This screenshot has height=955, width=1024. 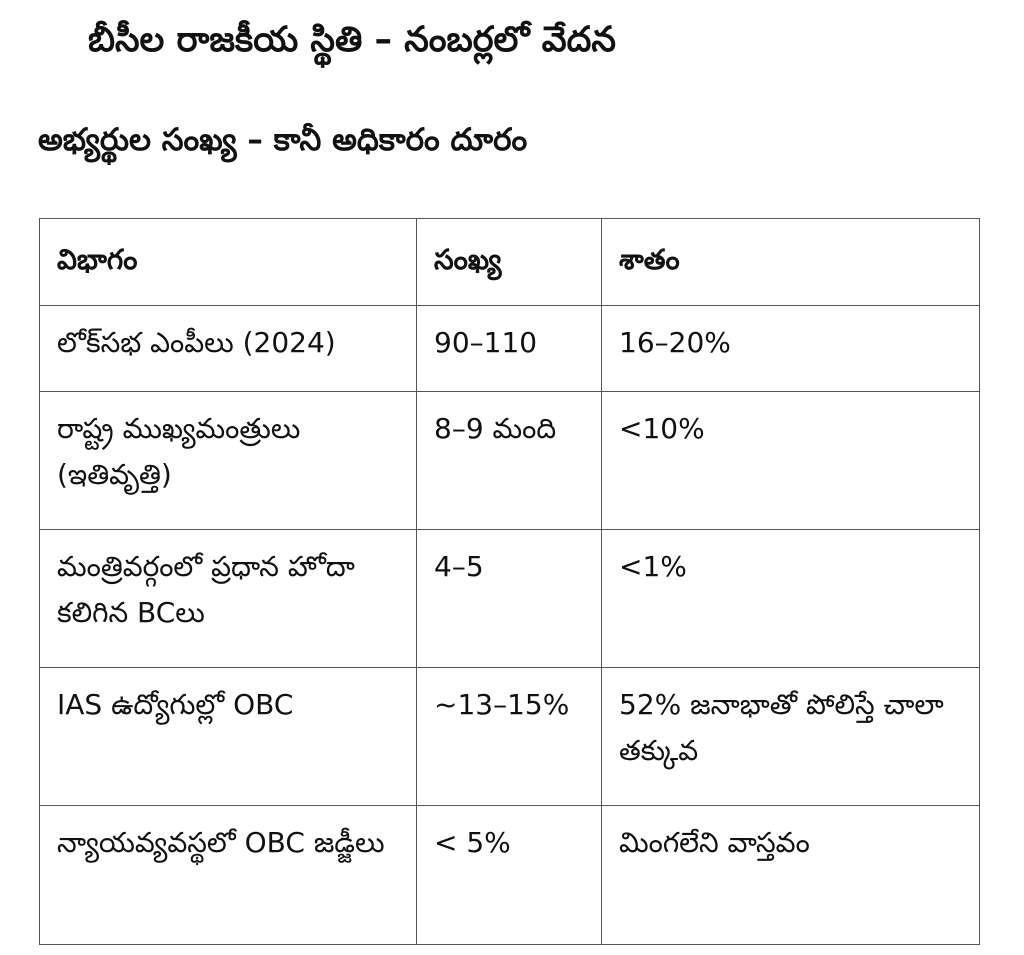 I want to click on table-cell-count: ~13–15%, so click(x=509, y=736).